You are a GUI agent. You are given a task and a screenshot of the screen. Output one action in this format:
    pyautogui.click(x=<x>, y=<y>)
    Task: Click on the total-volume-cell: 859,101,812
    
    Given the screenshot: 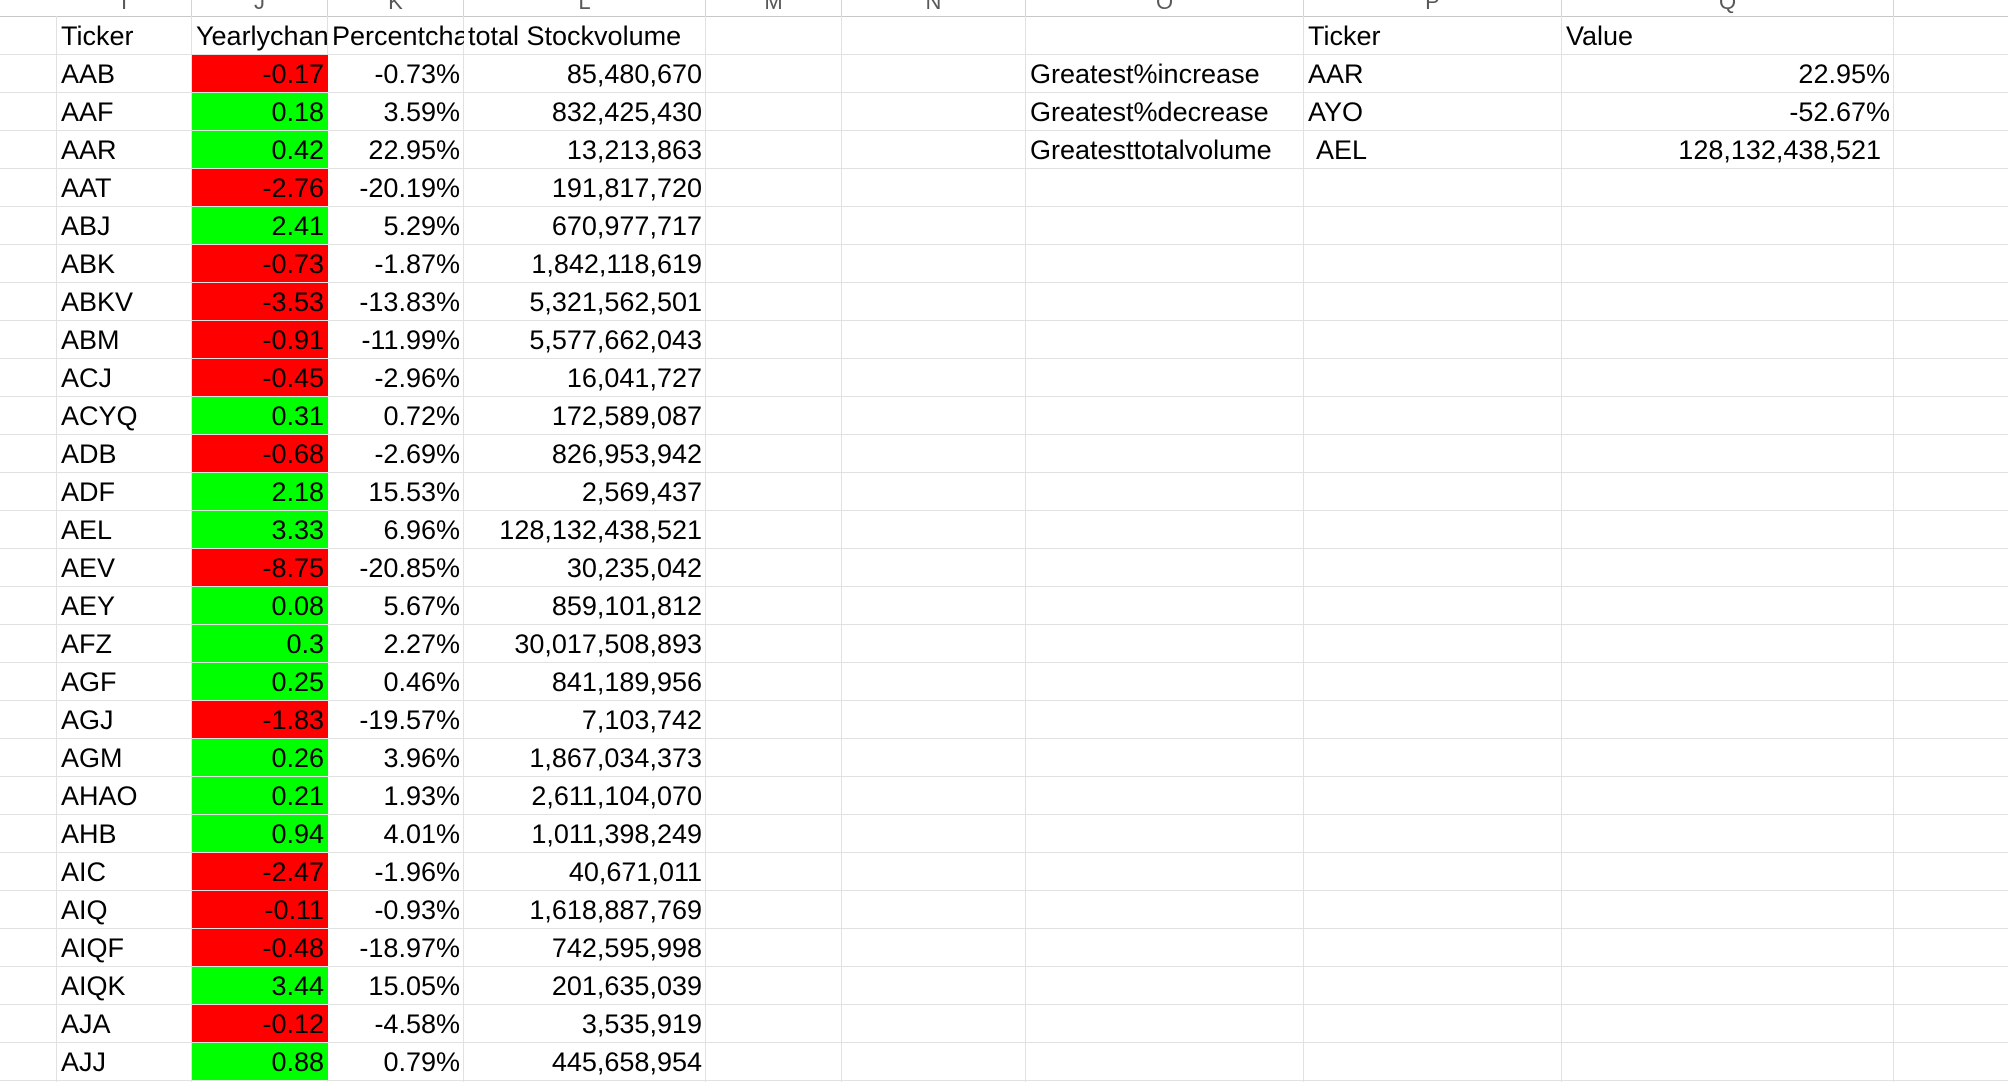 What is the action you would take?
    pyautogui.click(x=626, y=606)
    